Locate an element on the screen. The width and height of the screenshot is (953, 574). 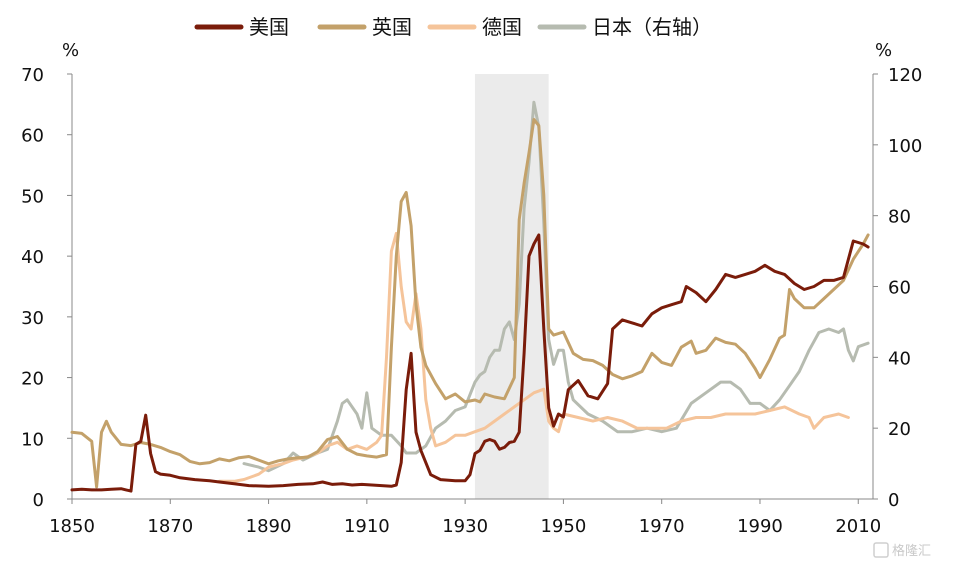
x-tick-label: 1890 is located at coordinates (269, 526).